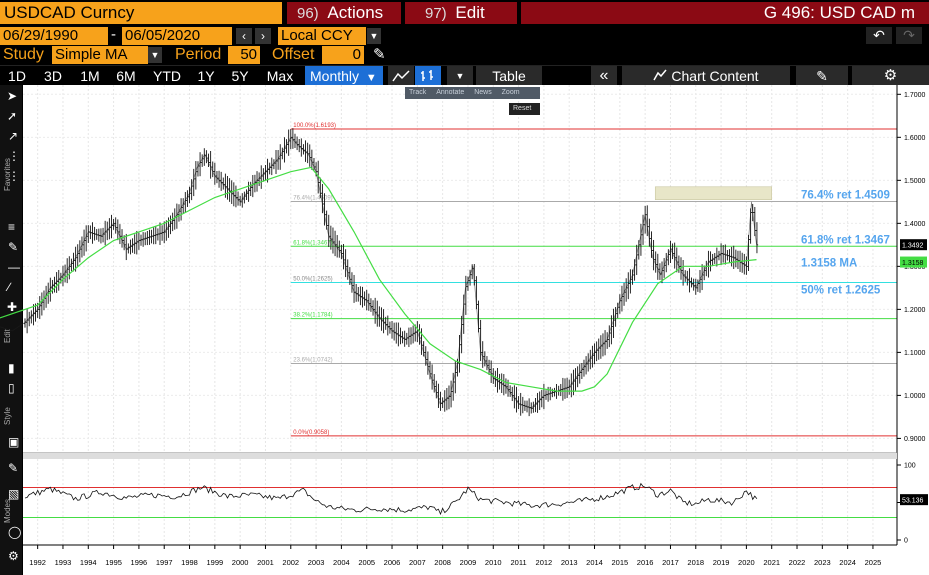  Describe the element at coordinates (355, 12) in the screenshot. I see `actions-label: Actions` at that location.